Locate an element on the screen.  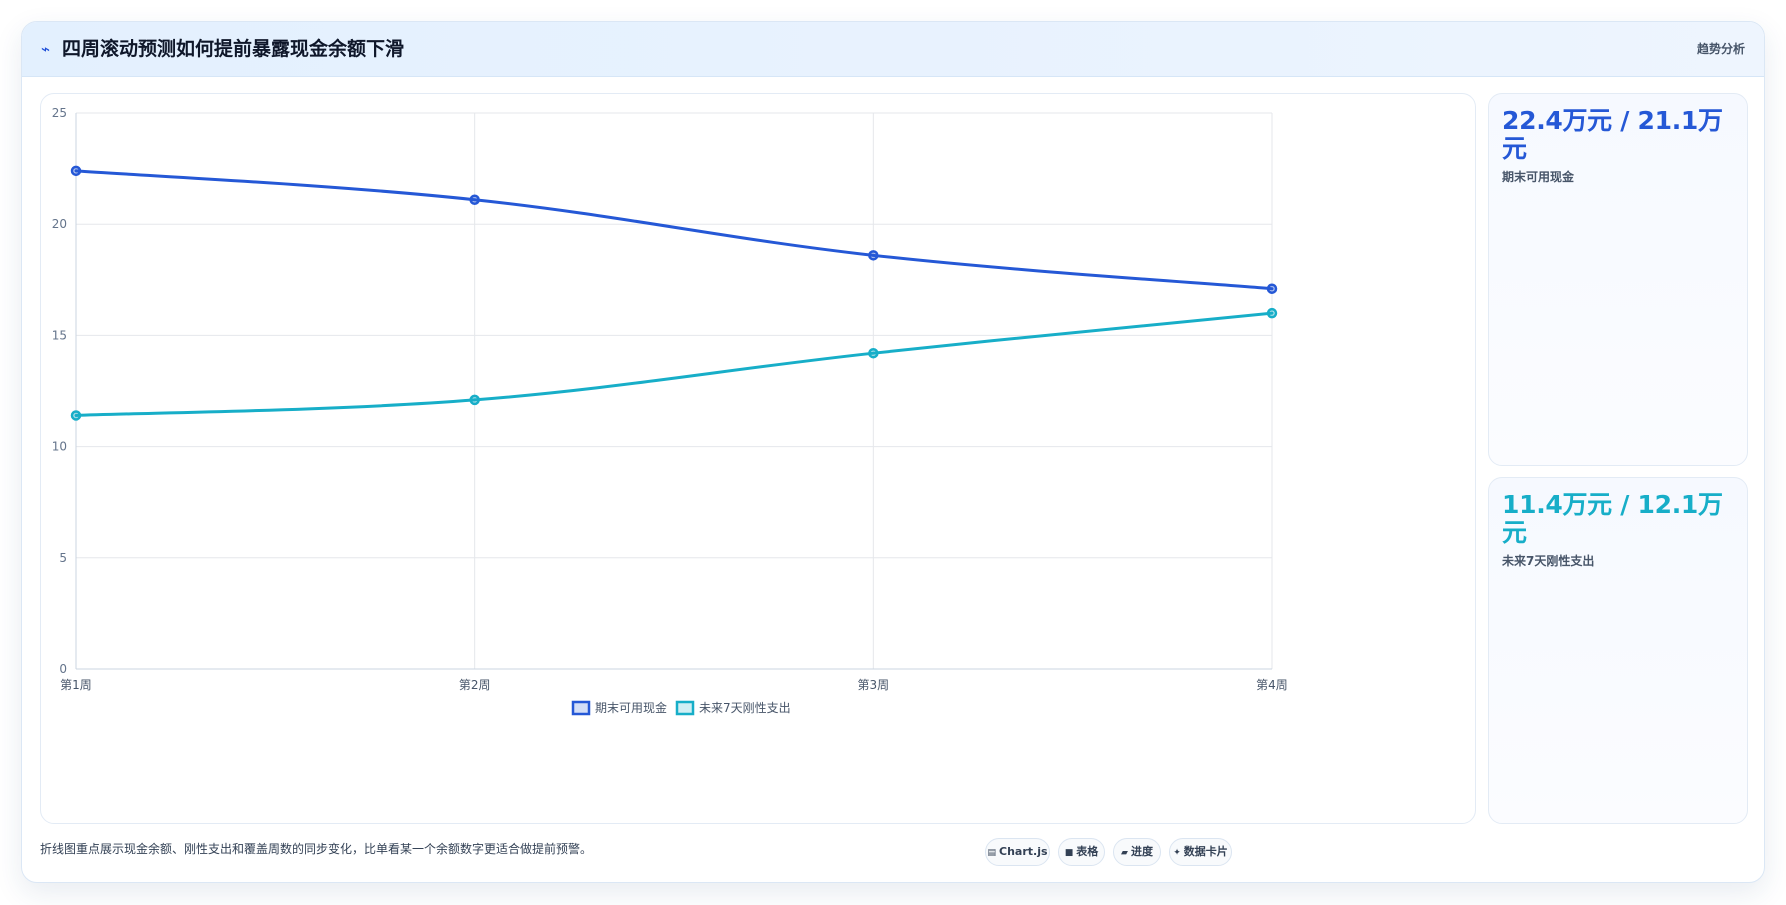
chip-data-card: ✦ 数据卡片 is located at coordinates (1200, 852).